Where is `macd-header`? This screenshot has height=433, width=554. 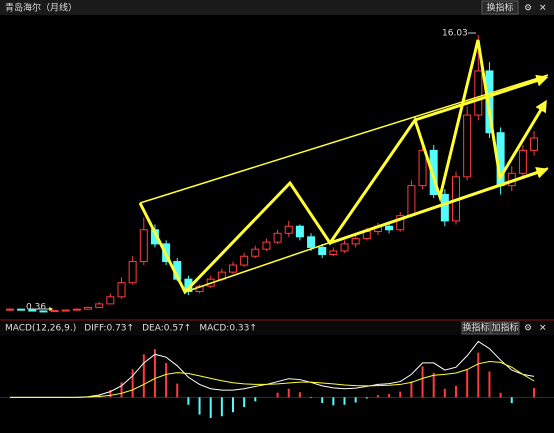
macd-header is located at coordinates (277, 328).